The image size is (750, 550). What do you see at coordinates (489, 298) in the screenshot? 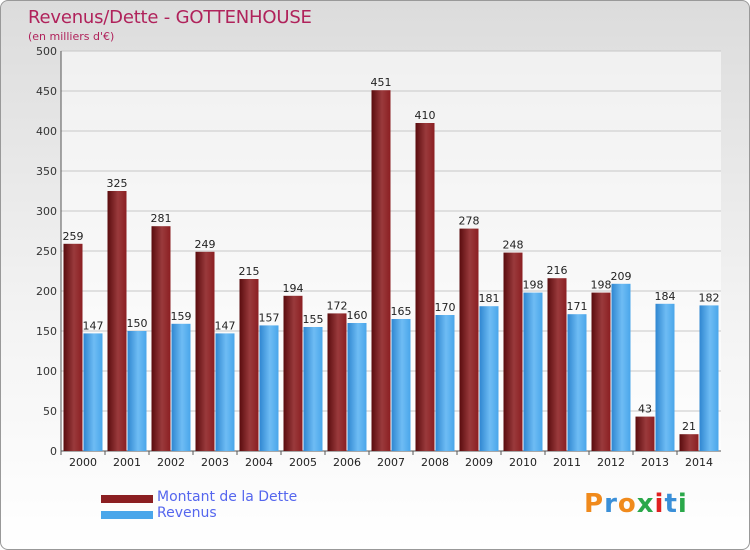
I see `data-label-revenus: 181` at bounding box center [489, 298].